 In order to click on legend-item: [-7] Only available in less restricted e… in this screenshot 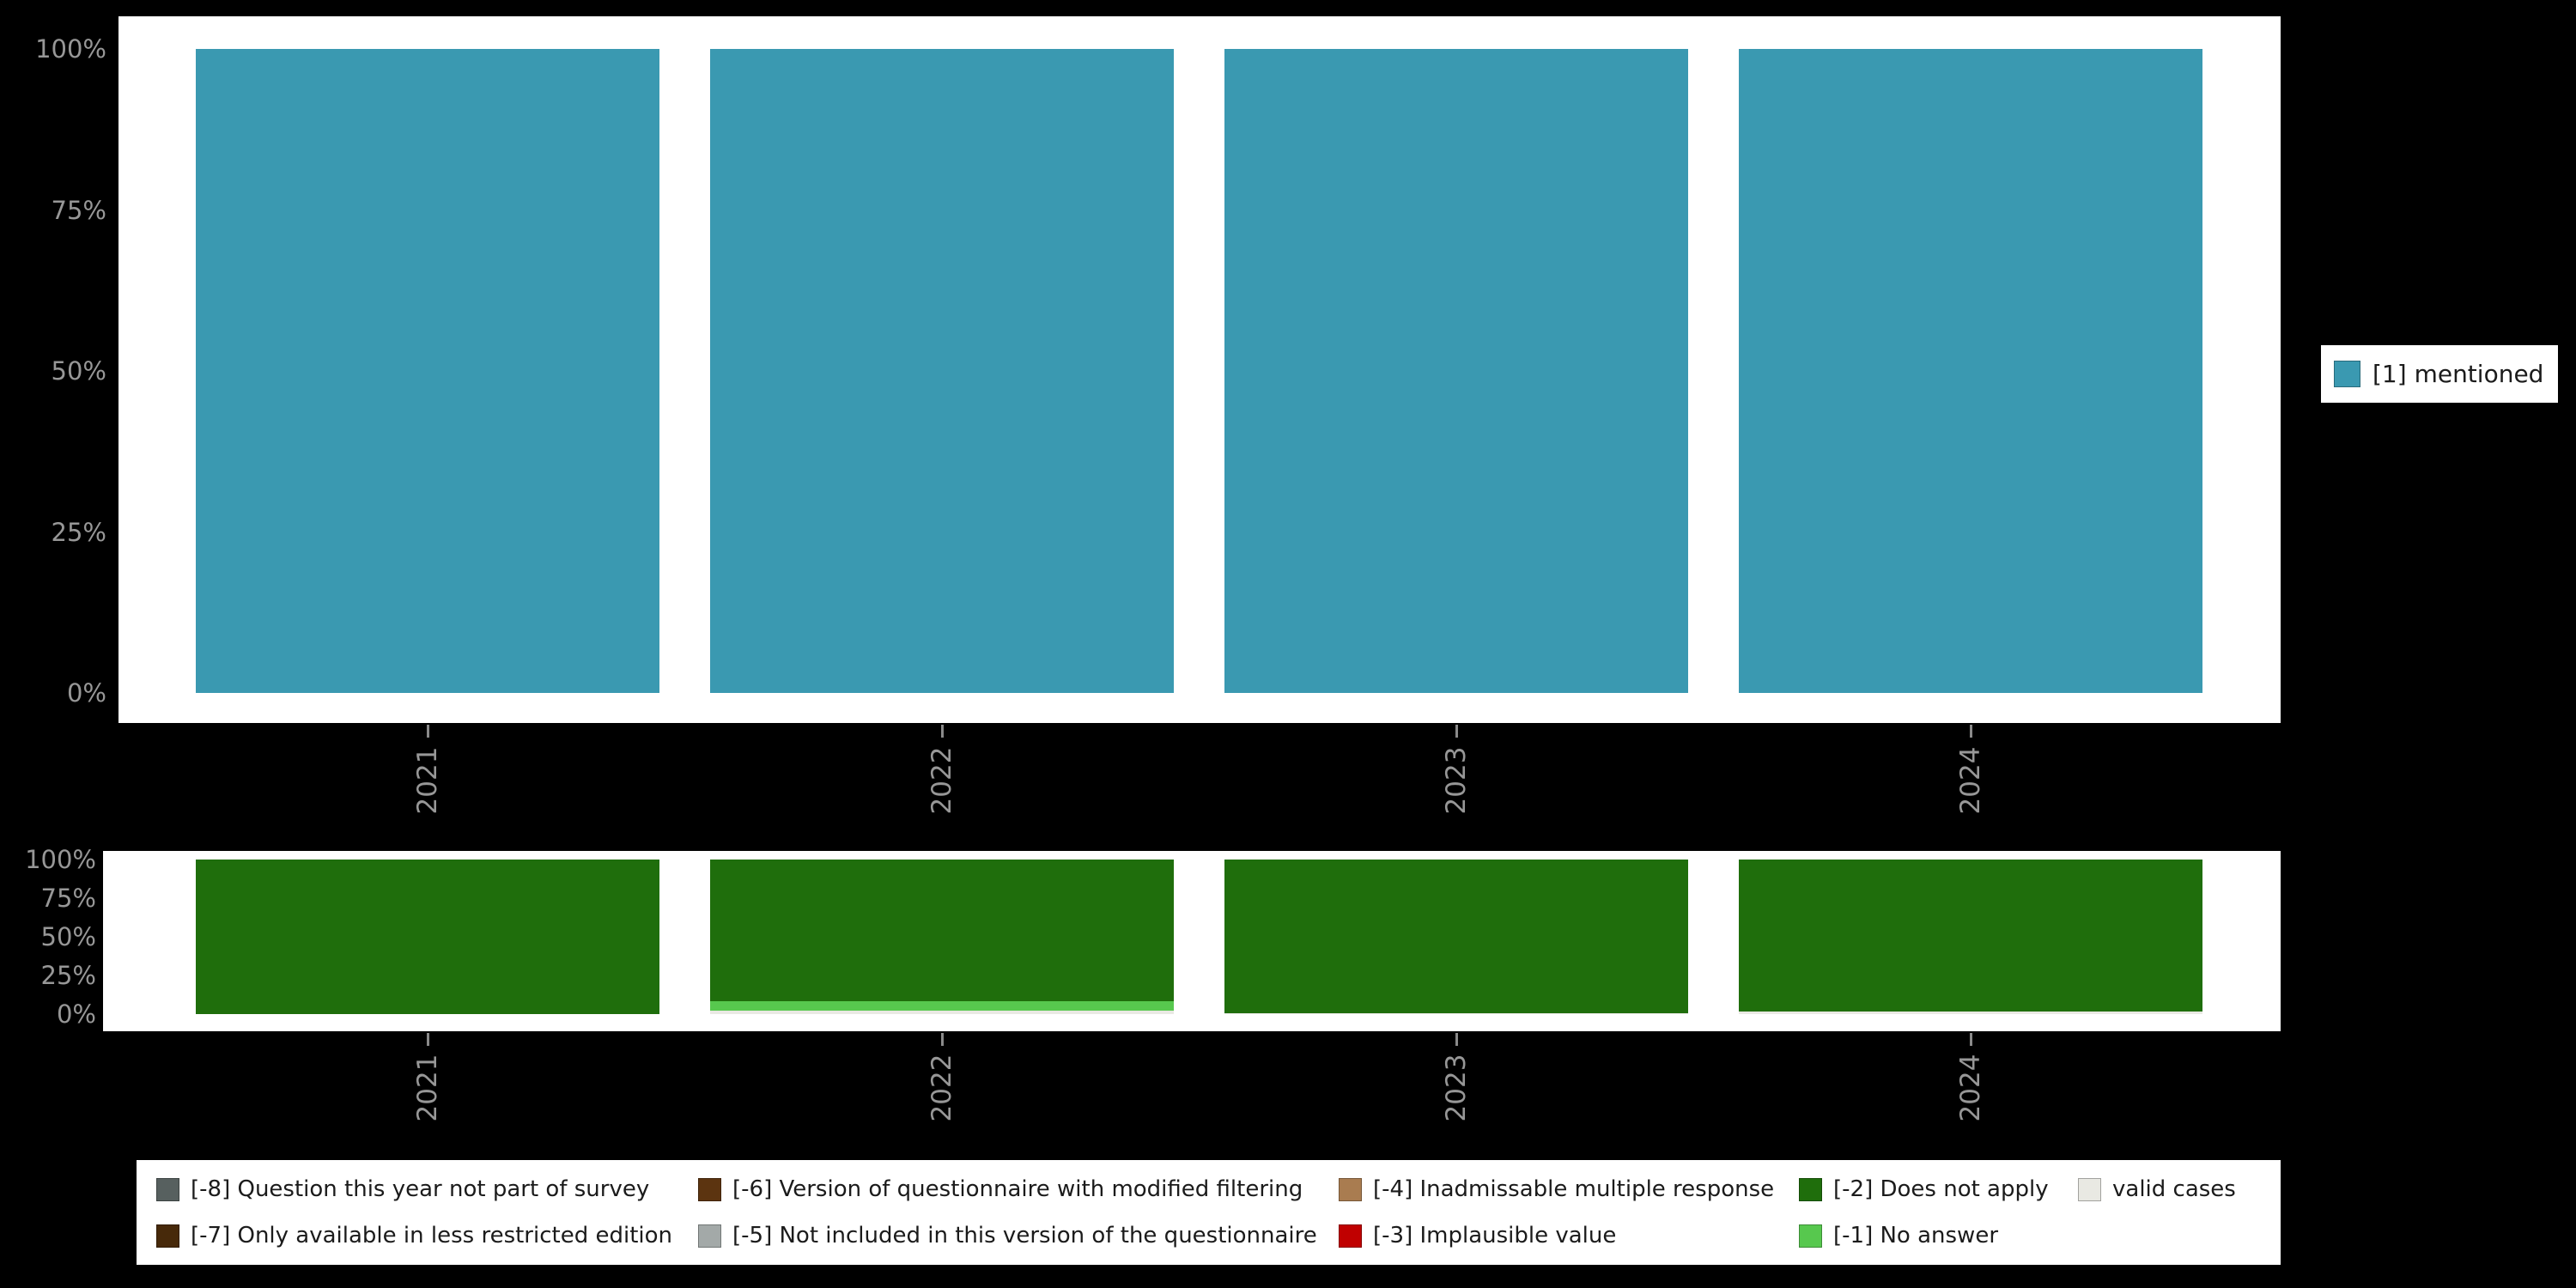, I will do `click(427, 1236)`.